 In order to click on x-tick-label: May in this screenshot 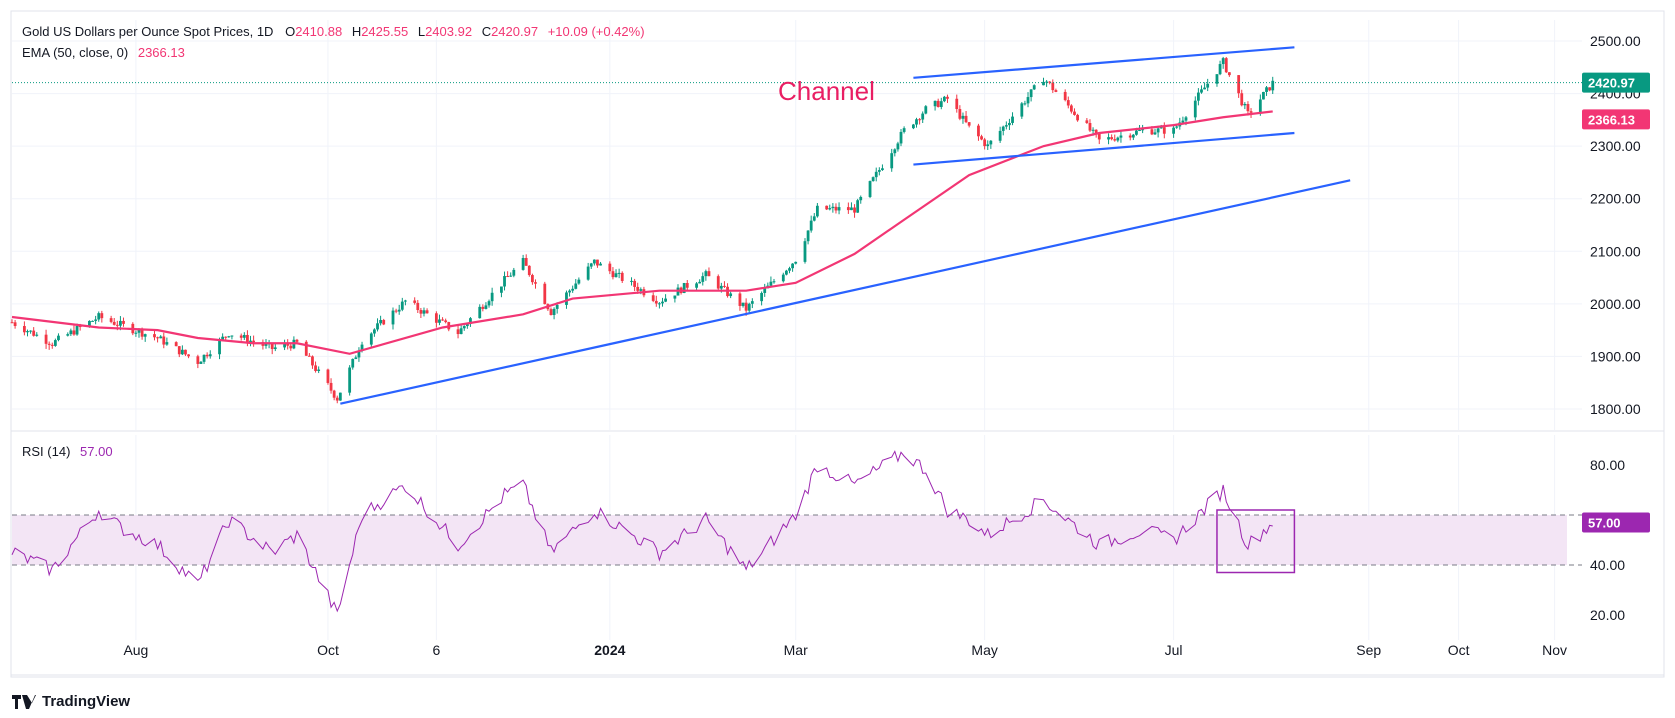, I will do `click(984, 650)`.